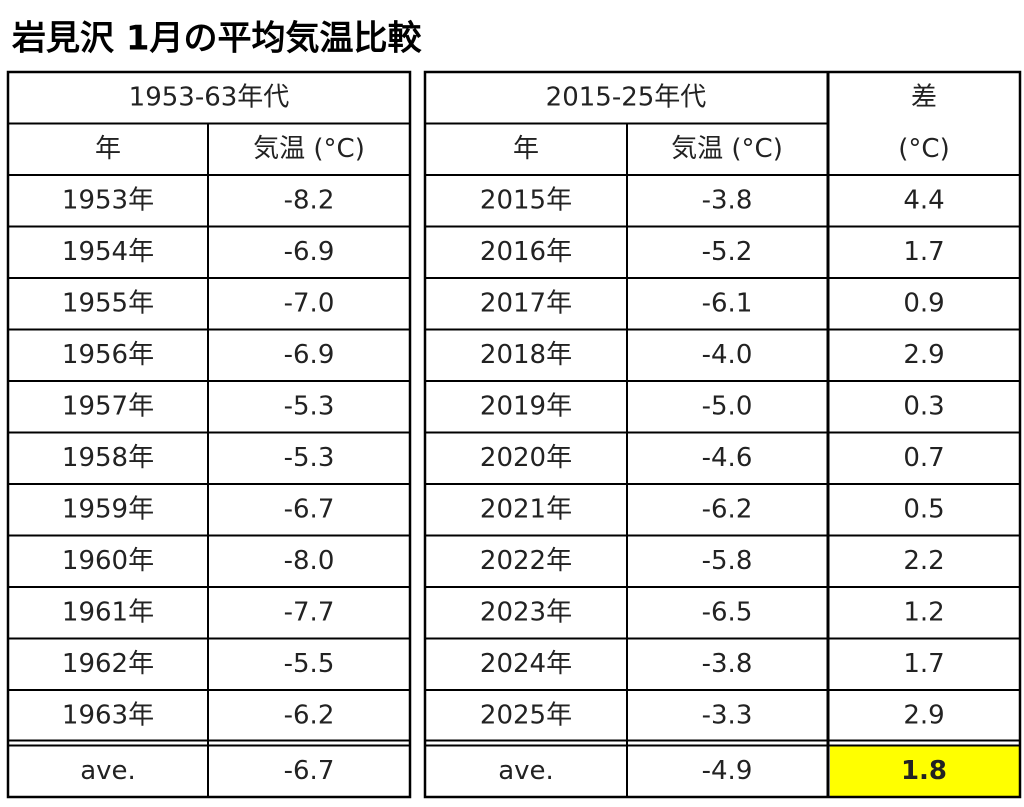 Image resolution: width=1024 pixels, height=807 pixels. Describe the element at coordinates (923, 200) in the screenshot. I see `table-cell: 4.4` at that location.